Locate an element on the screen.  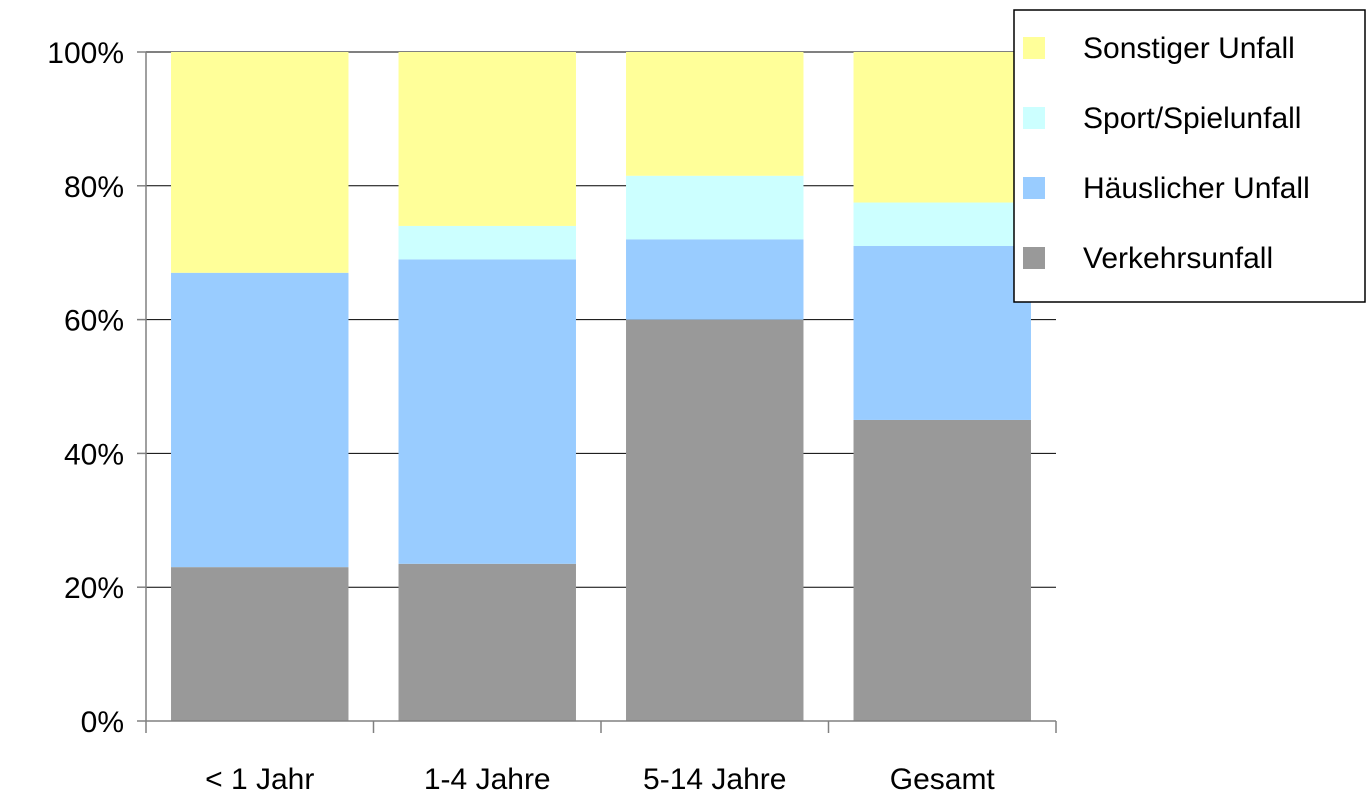
legend-label: Sonstiger Unfall is located at coordinates (1189, 48).